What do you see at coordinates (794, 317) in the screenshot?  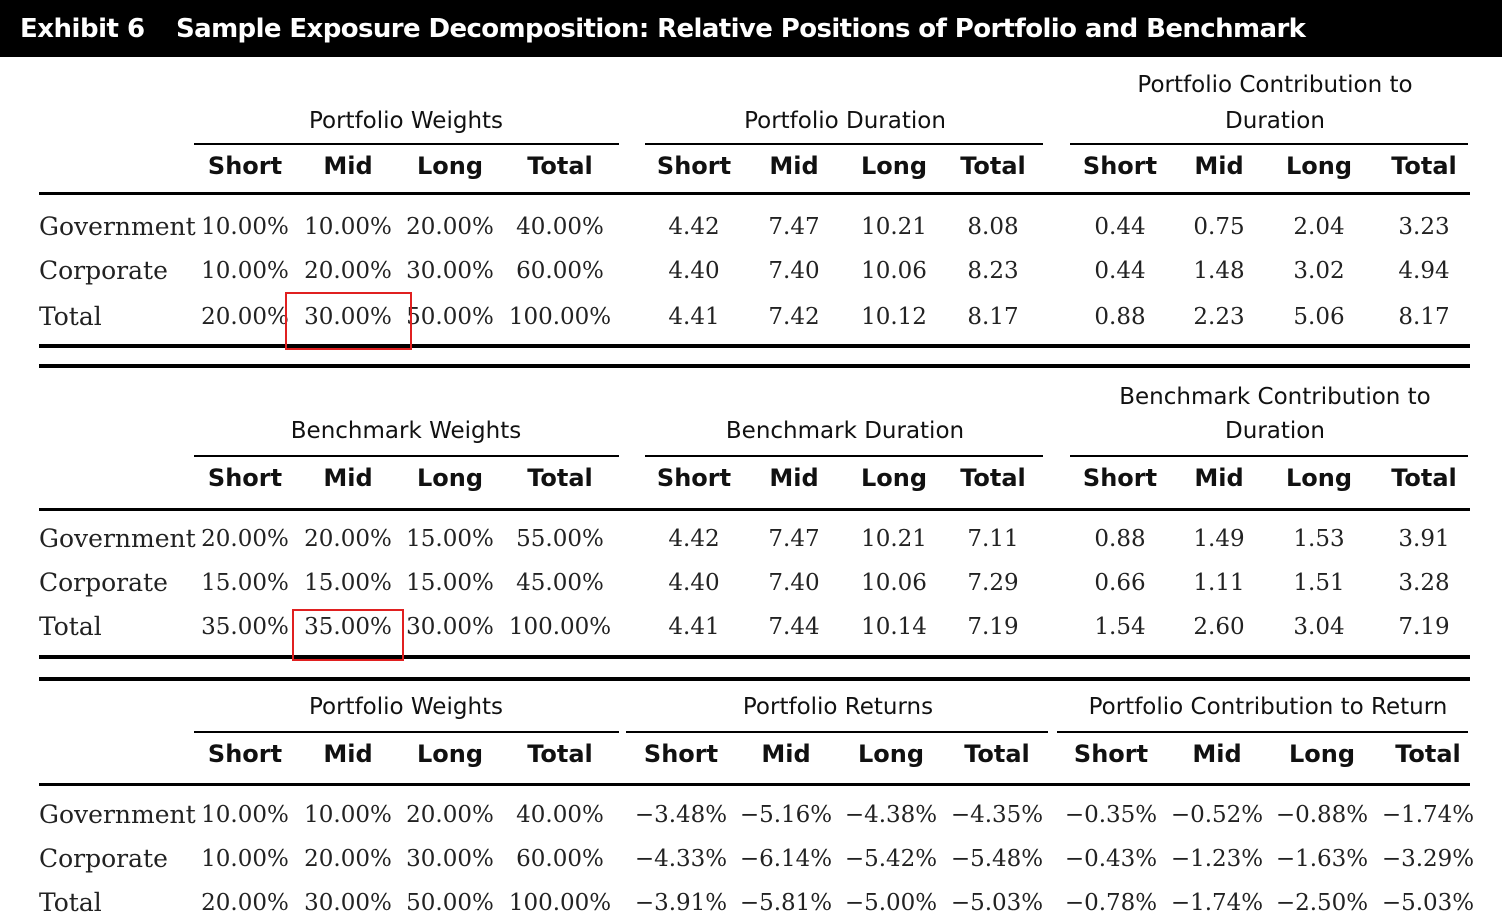 I see `table-cell: 7.42` at bounding box center [794, 317].